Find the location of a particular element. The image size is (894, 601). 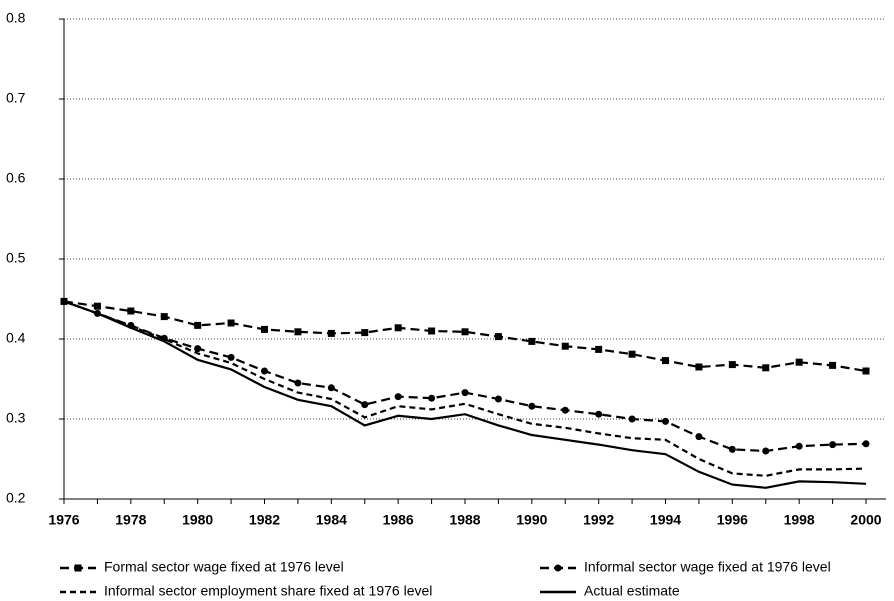

y-tick-label: 0.4 is located at coordinates (16, 338).